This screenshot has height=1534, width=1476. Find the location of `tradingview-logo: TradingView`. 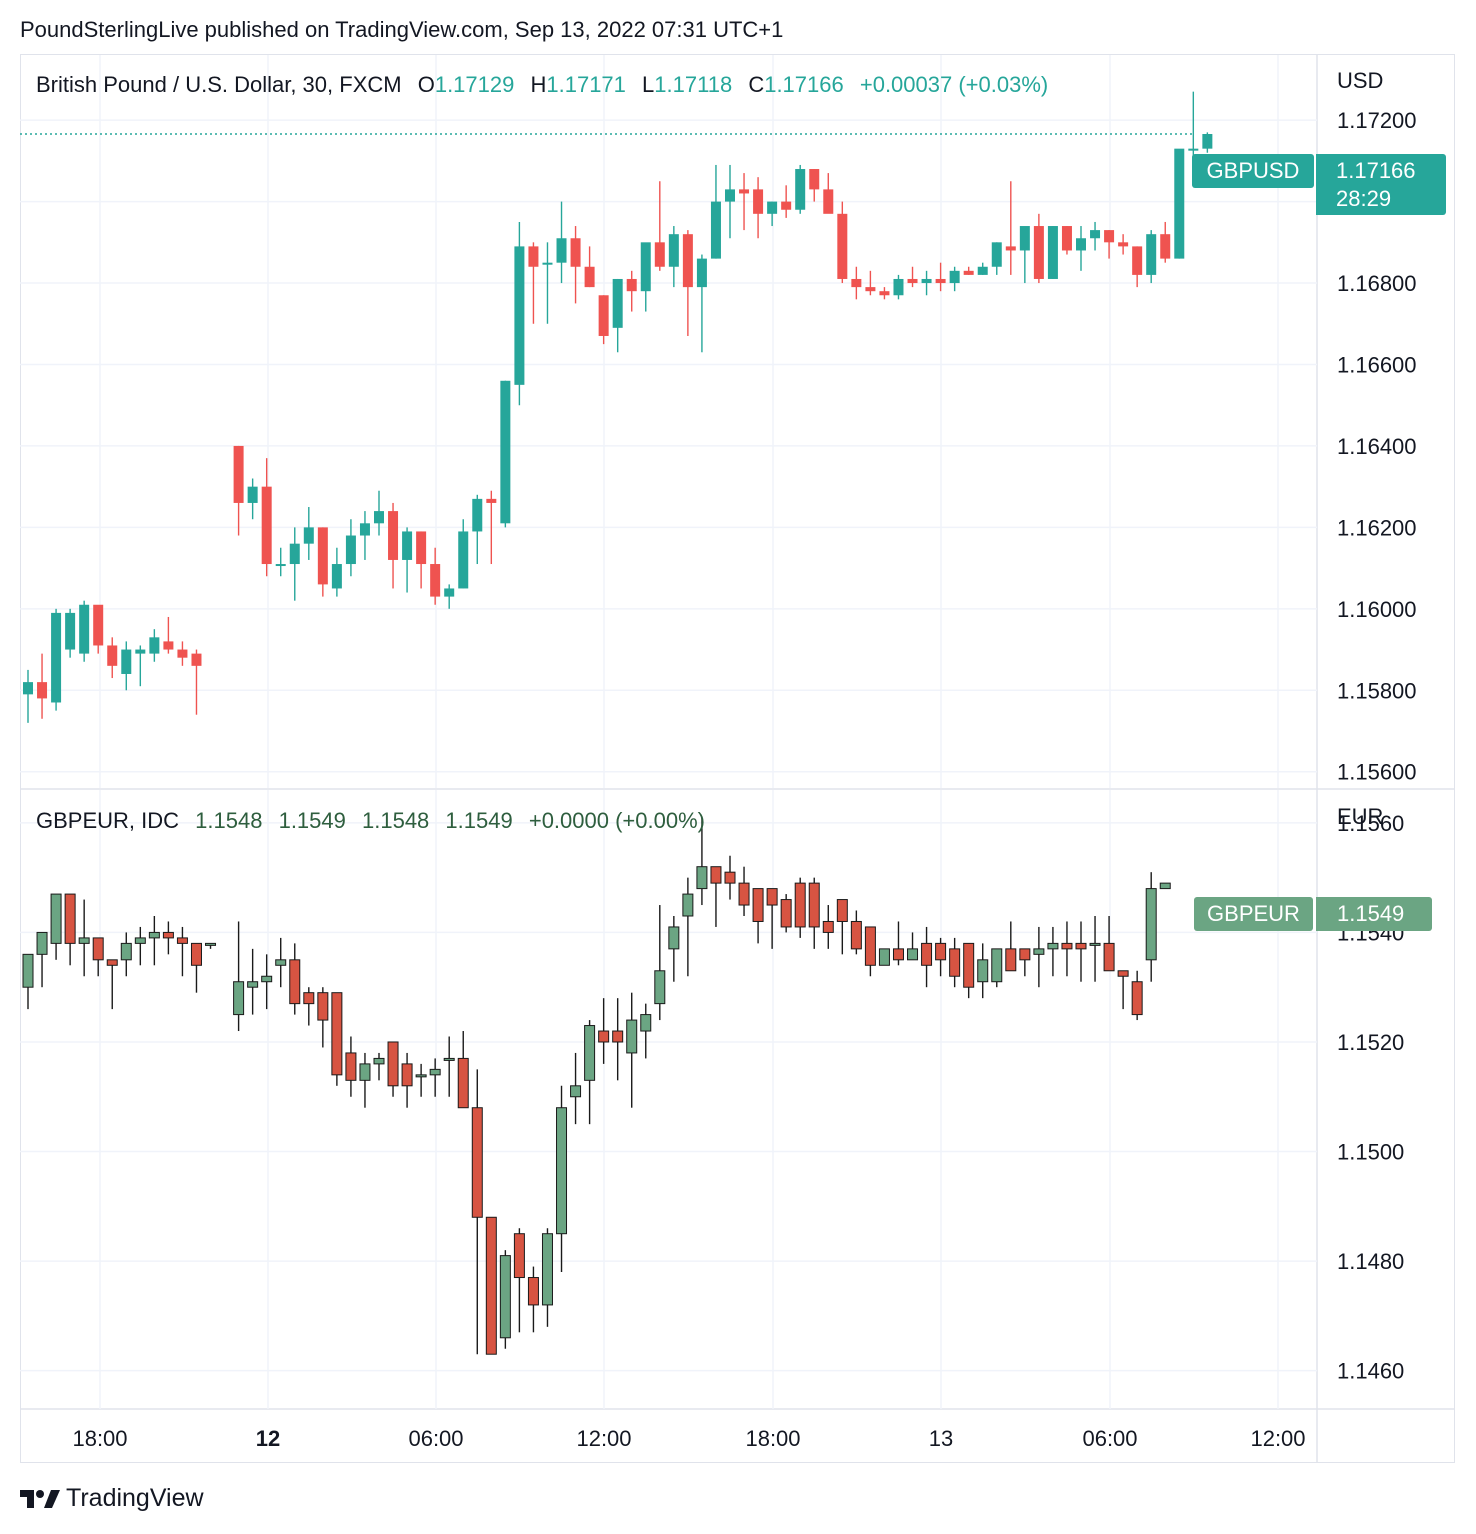

tradingview-logo: TradingView is located at coordinates (112, 1498).